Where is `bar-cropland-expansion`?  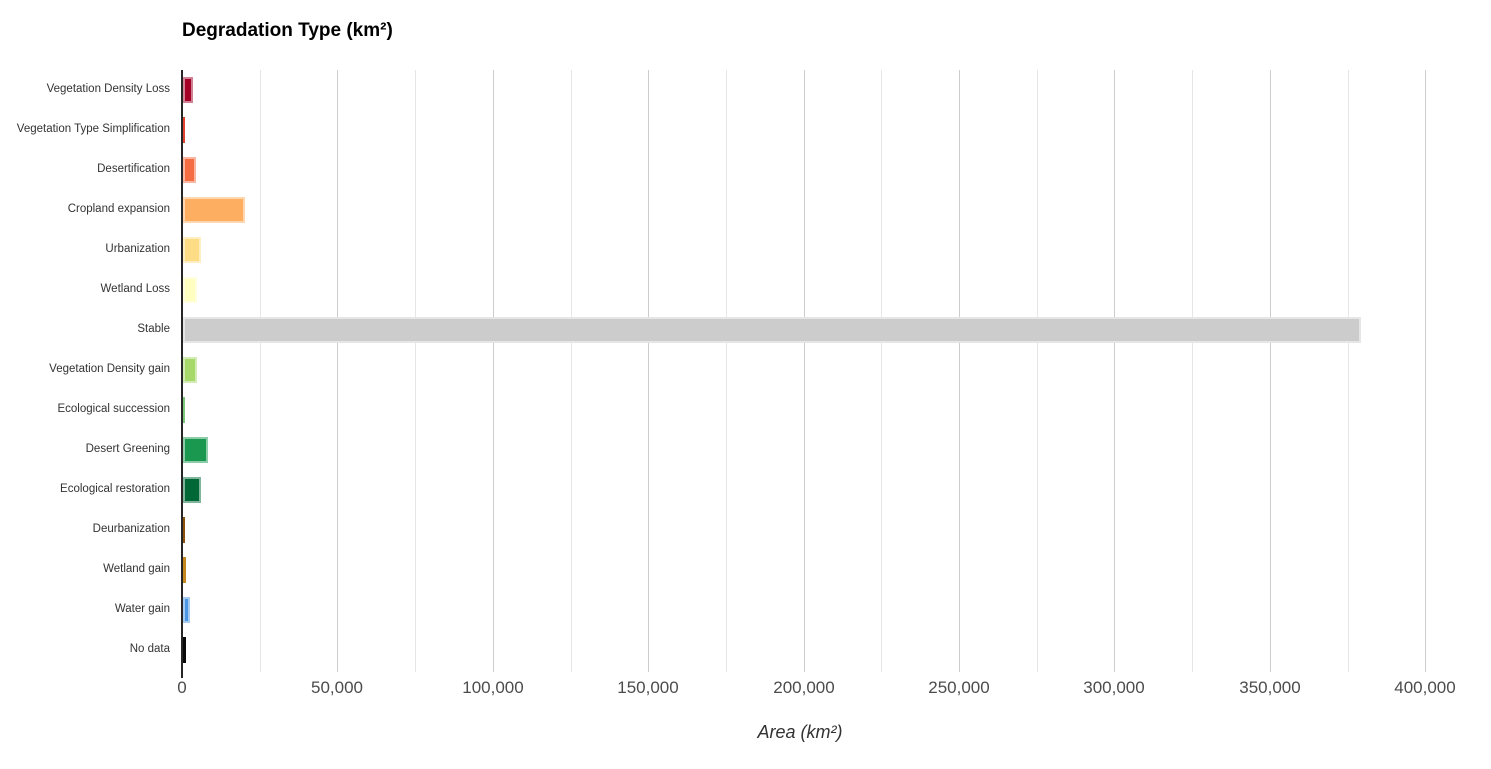 bar-cropland-expansion is located at coordinates (214, 210).